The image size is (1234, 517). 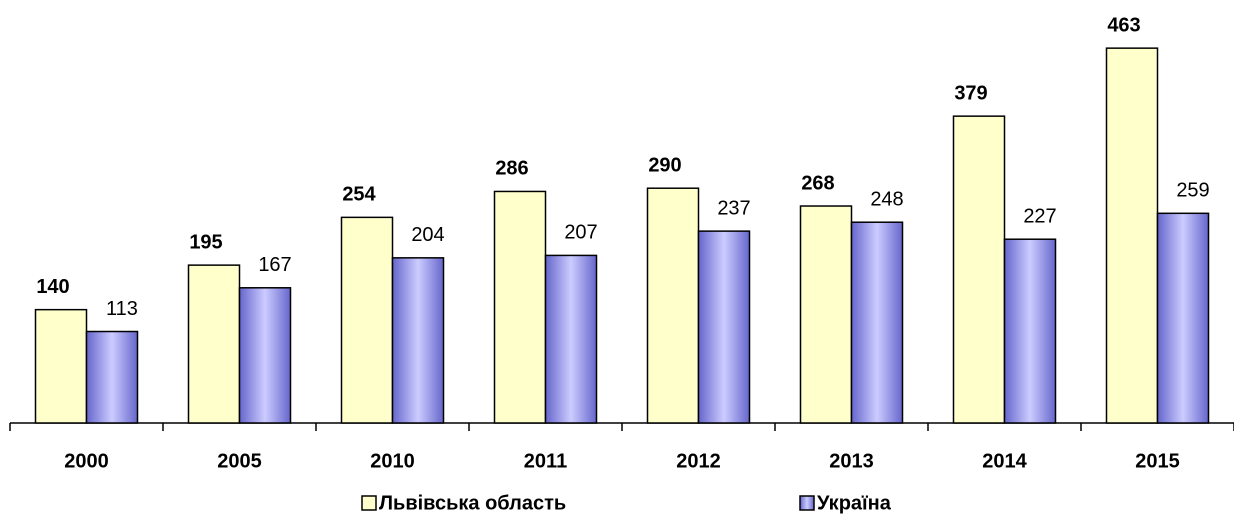 I want to click on x-tick-label: 2013, so click(x=851, y=461).